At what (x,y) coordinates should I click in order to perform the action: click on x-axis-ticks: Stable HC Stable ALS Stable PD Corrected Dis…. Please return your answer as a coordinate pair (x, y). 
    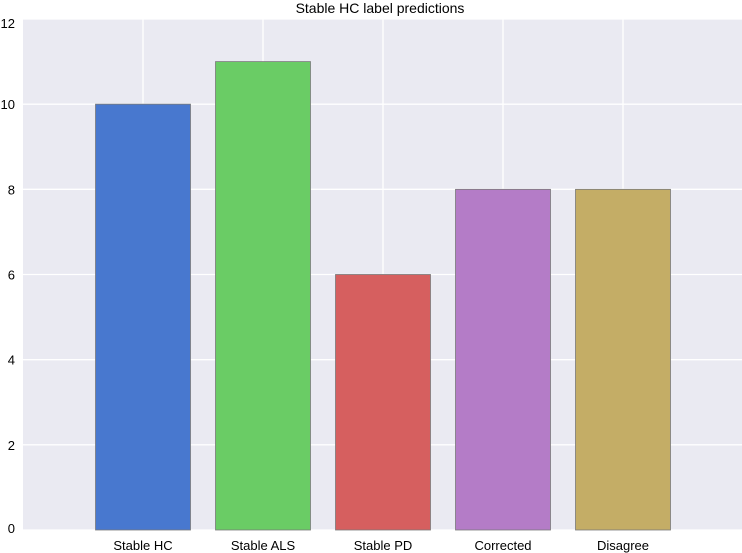
    Looking at the image, I should click on (381, 545).